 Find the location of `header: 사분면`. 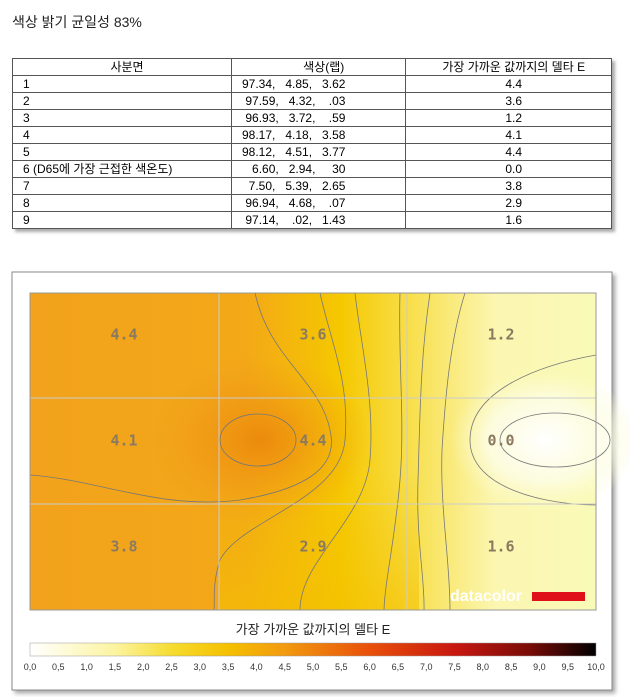

header: 사분면 is located at coordinates (122, 67).